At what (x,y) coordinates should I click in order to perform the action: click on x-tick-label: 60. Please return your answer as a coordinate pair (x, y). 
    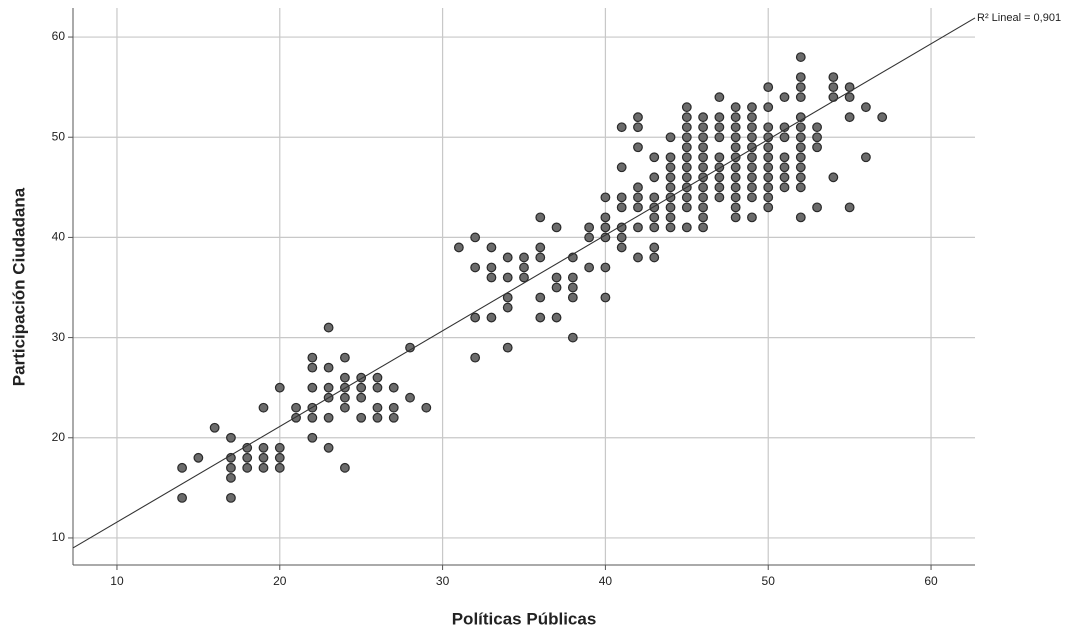
    Looking at the image, I should click on (931, 581).